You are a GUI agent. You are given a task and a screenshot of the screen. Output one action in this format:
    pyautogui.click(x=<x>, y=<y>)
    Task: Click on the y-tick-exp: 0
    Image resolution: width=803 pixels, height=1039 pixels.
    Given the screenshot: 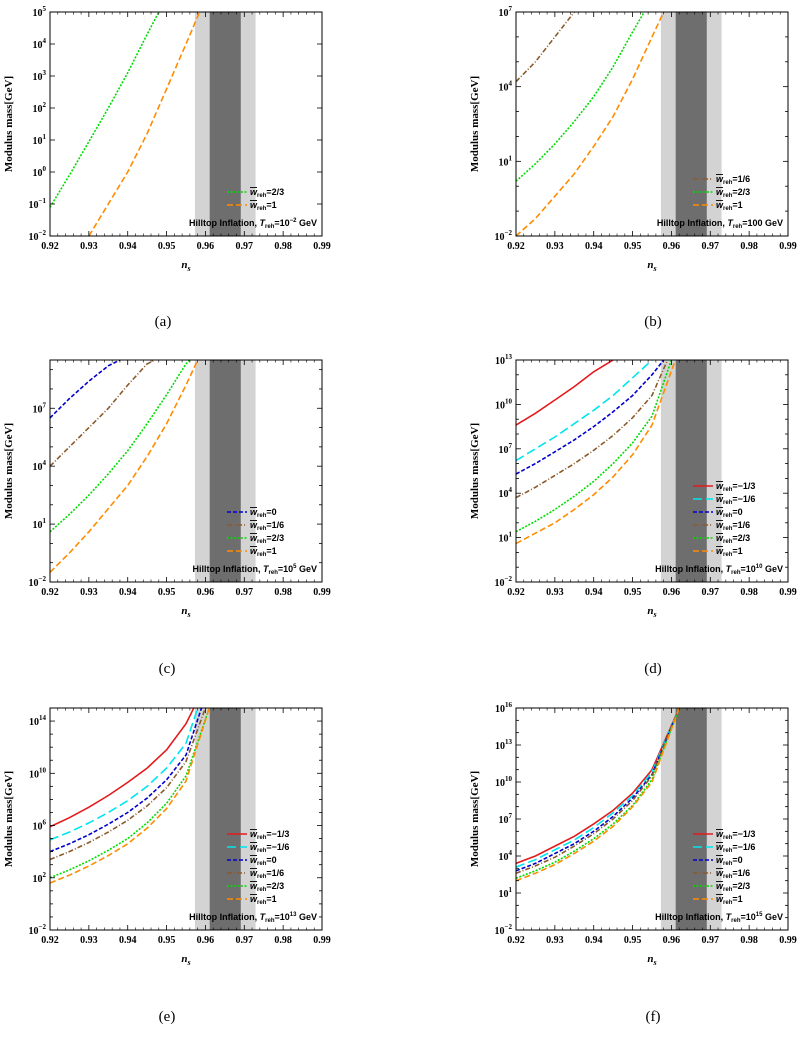 What is the action you would take?
    pyautogui.click(x=45, y=169)
    